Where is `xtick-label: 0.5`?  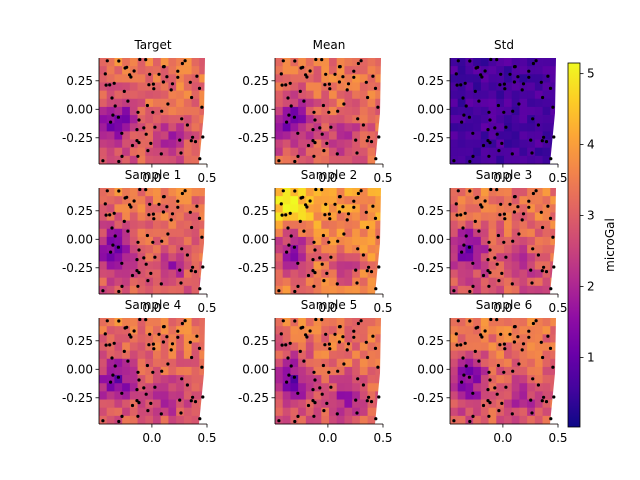 xtick-label: 0.5 is located at coordinates (382, 178).